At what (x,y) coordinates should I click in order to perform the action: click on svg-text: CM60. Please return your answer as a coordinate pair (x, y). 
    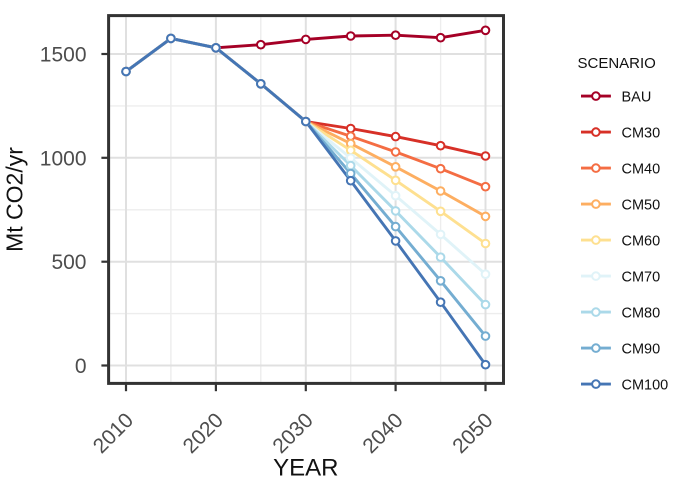
    Looking at the image, I should click on (641, 241).